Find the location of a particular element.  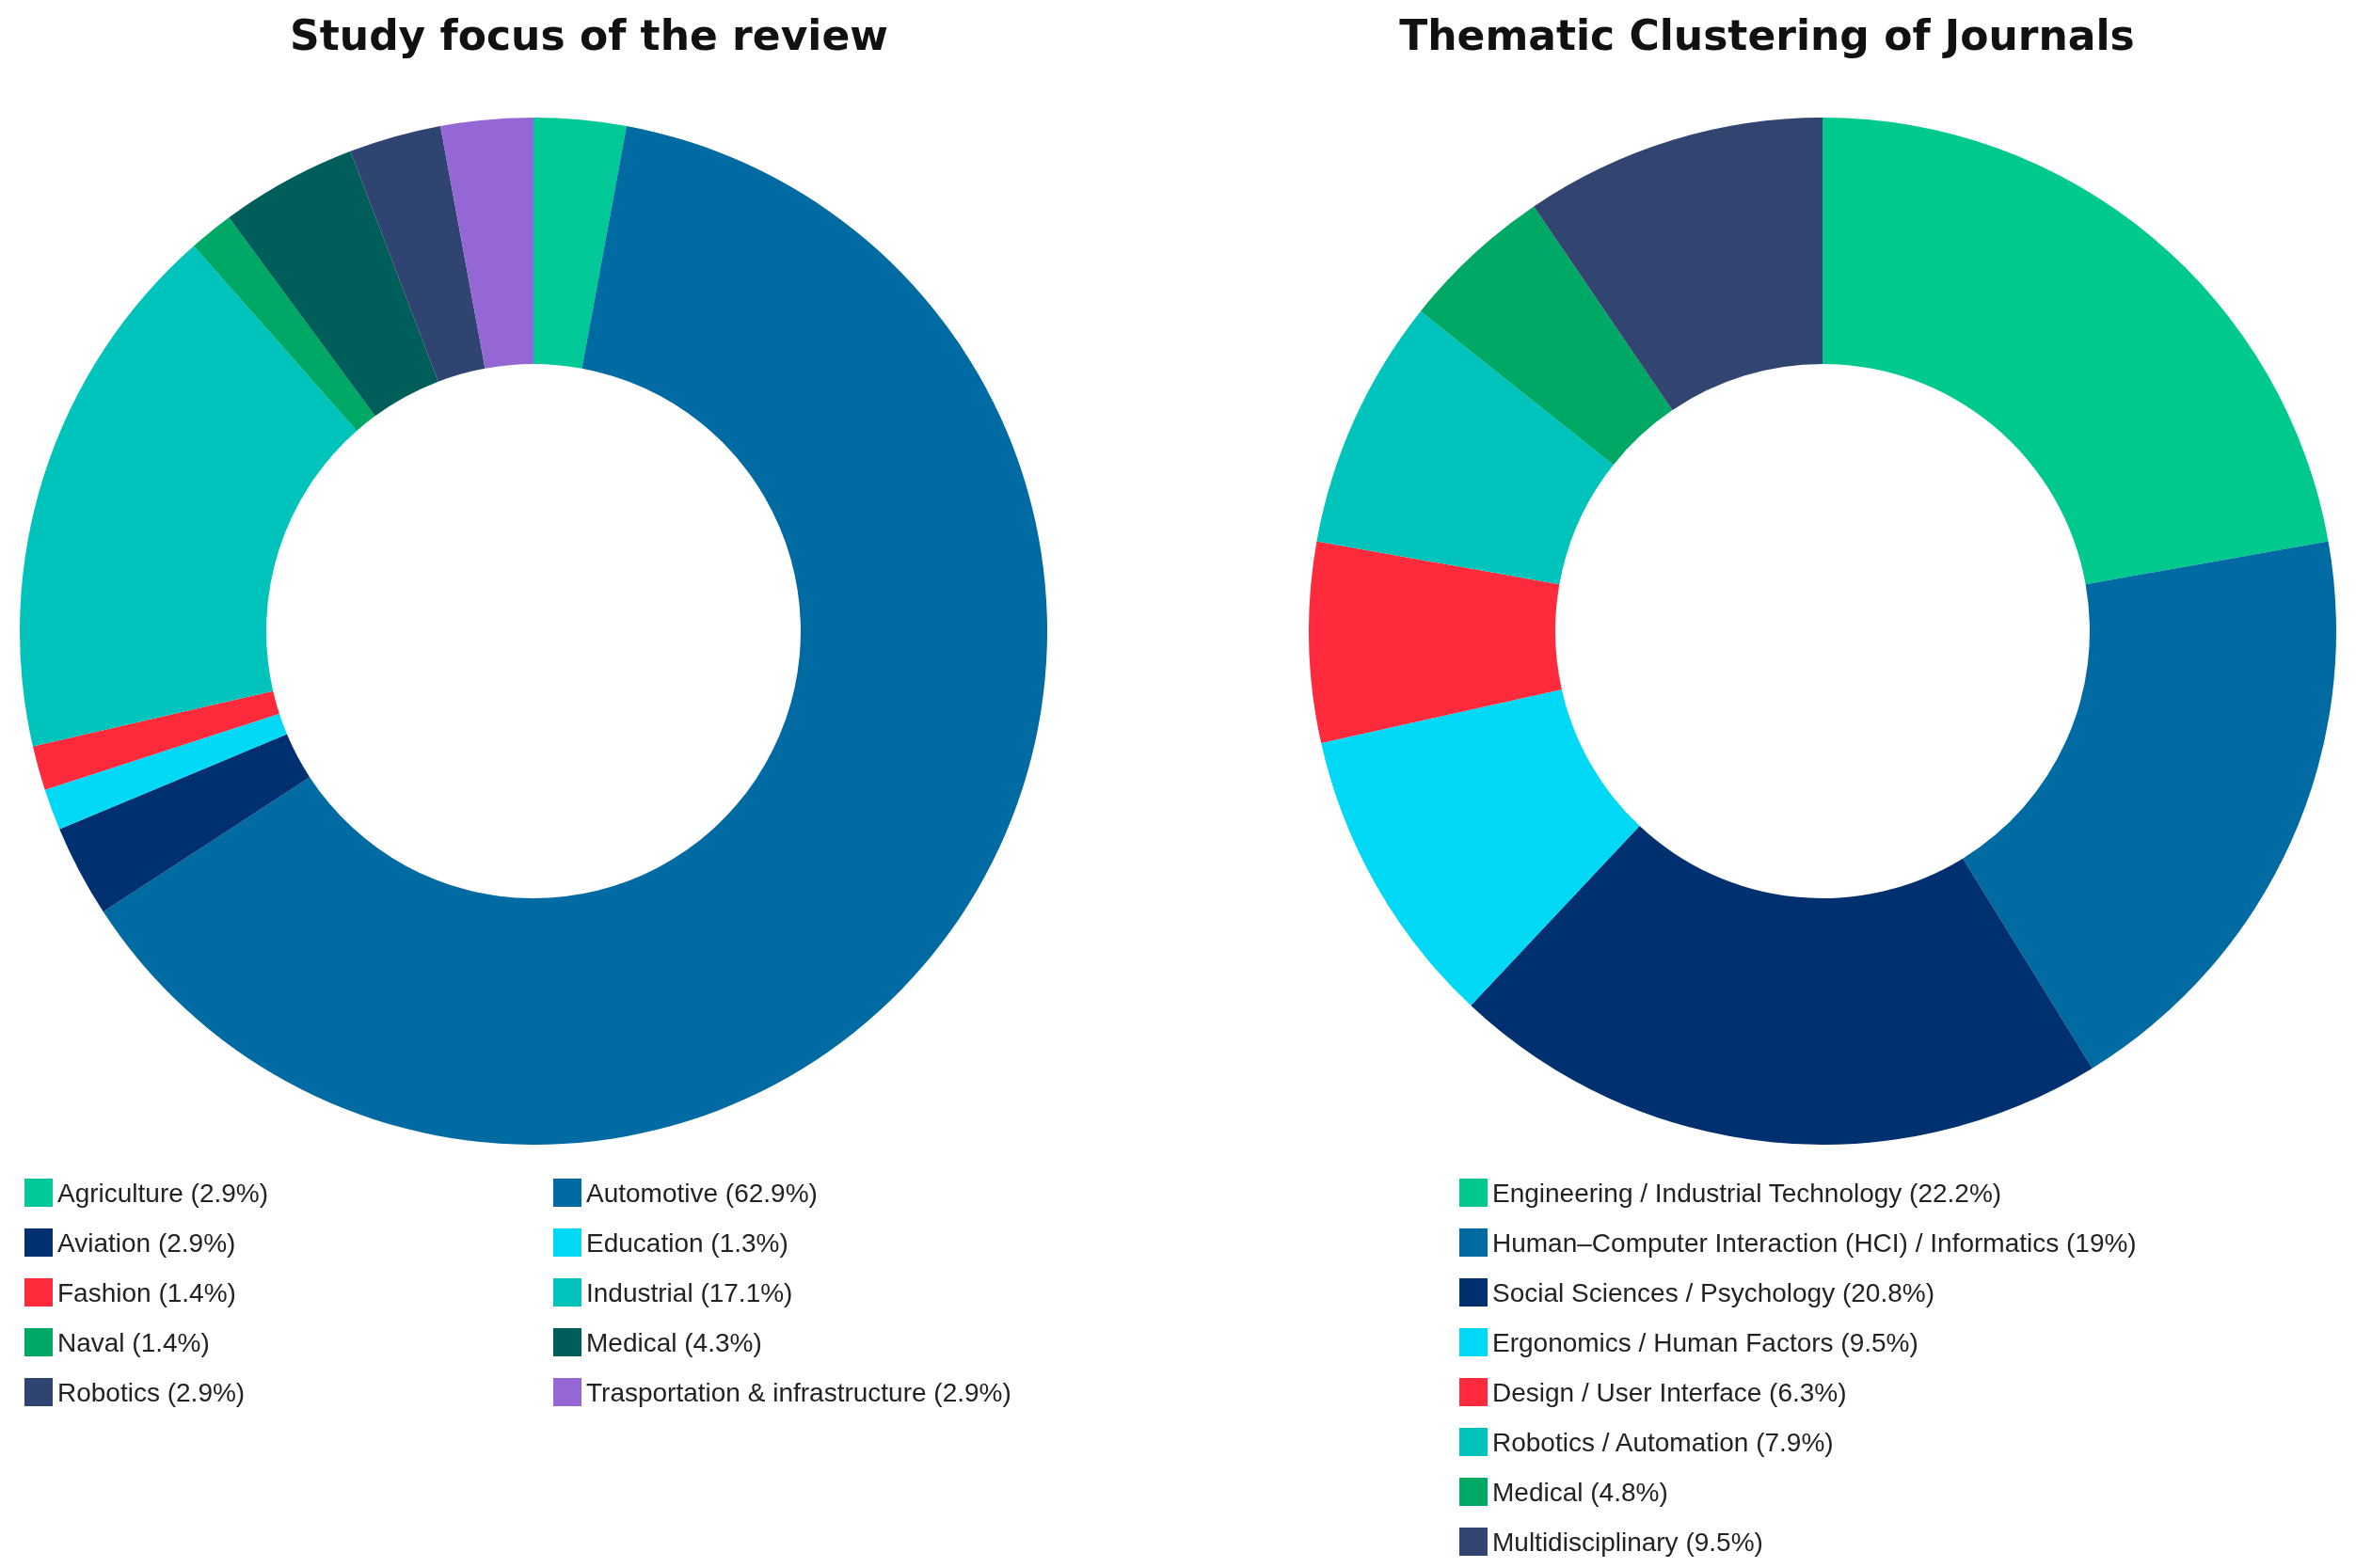

legend-label: Industrial (17.1%) is located at coordinates (689, 1292).